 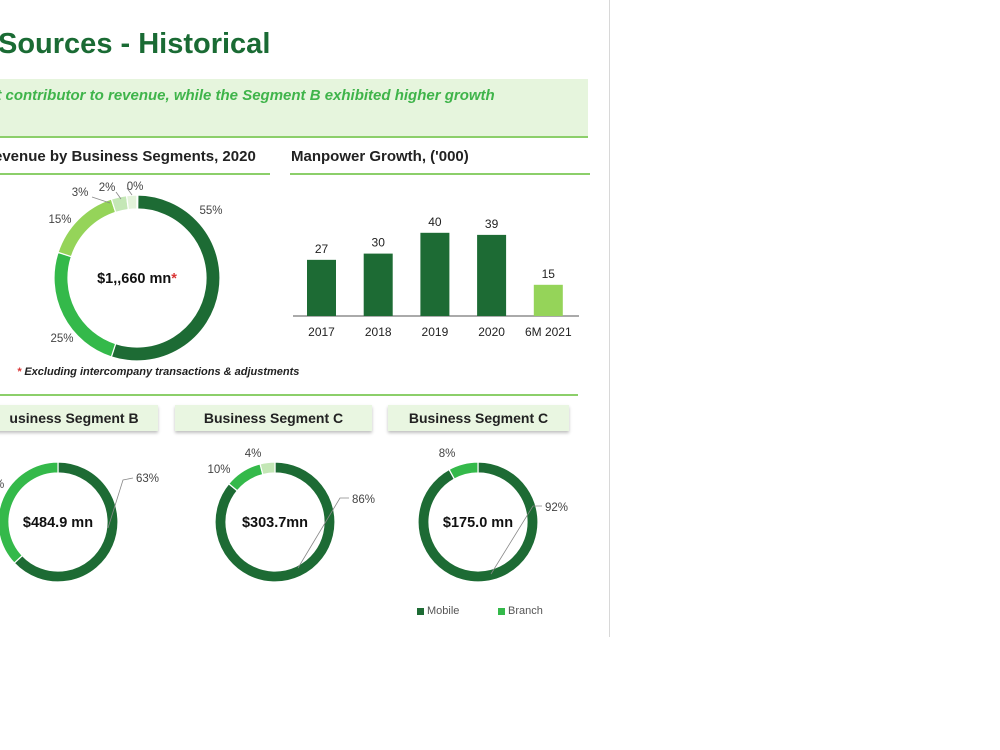 What do you see at coordinates (59, 220) in the screenshot?
I see `data-label: 15%` at bounding box center [59, 220].